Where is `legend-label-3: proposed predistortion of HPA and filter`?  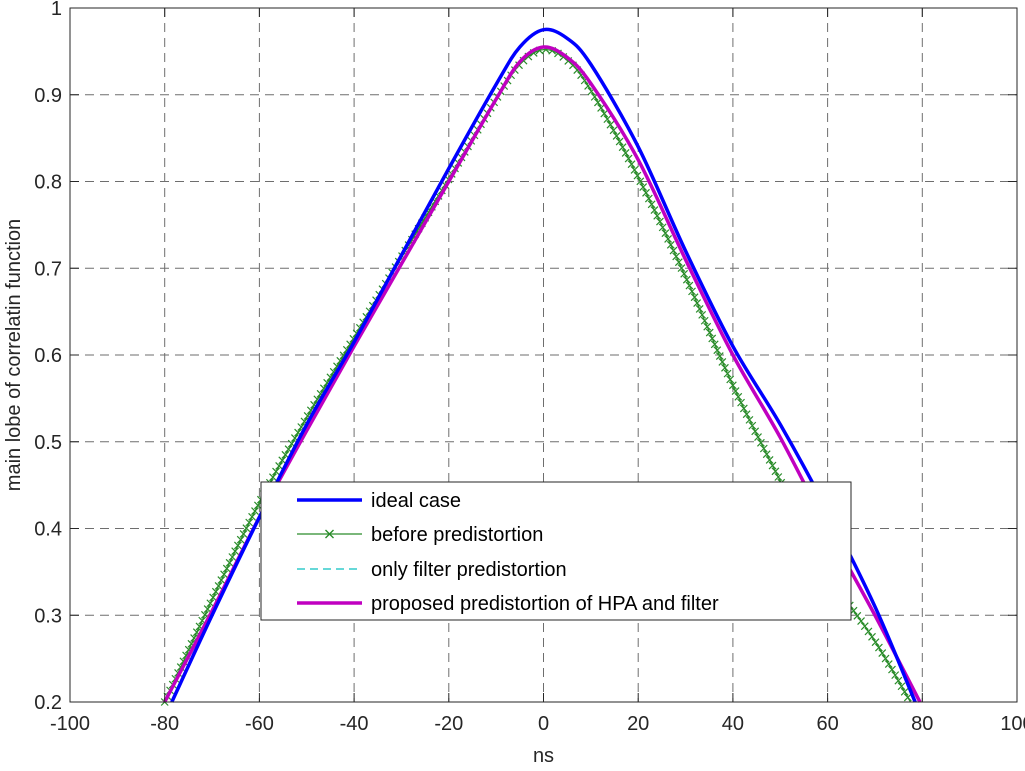
legend-label-3: proposed predistortion of HPA and filter is located at coordinates (545, 604).